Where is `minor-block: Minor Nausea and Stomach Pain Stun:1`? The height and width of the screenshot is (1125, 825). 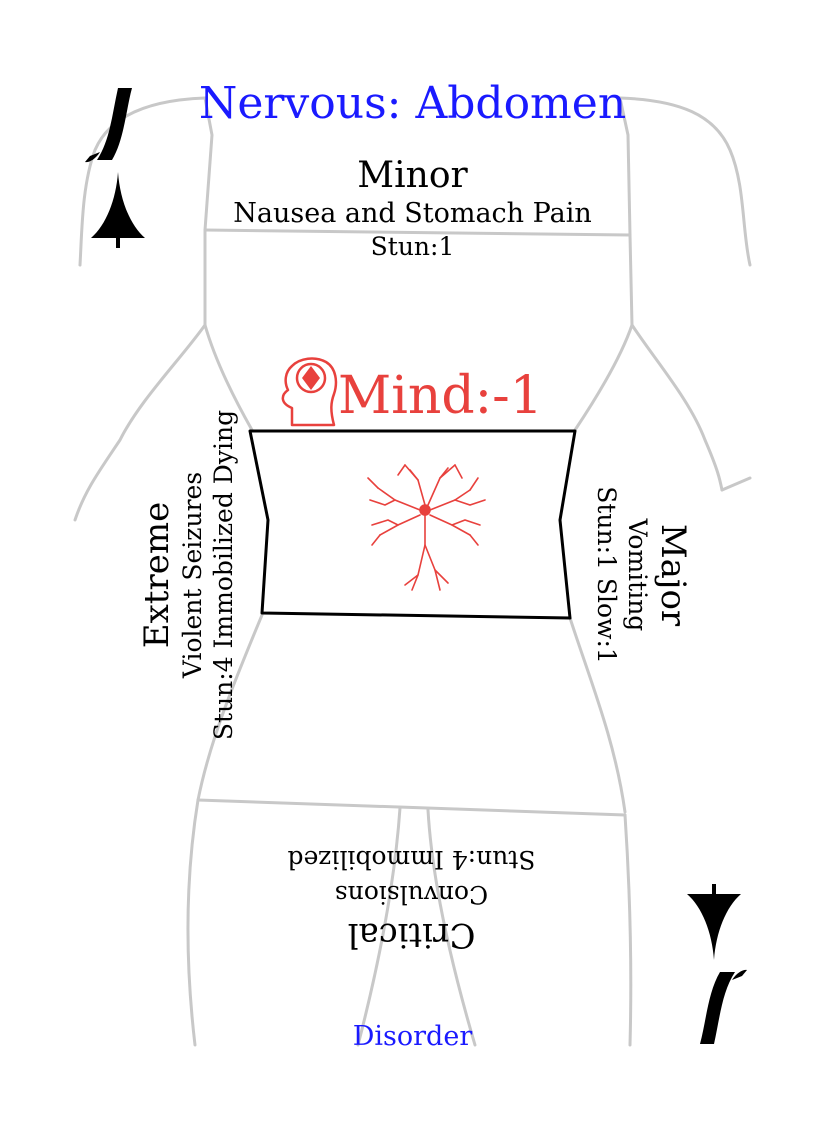
minor-block: Minor Nausea and Stomach Pain Stun:1 is located at coordinates (412, 208).